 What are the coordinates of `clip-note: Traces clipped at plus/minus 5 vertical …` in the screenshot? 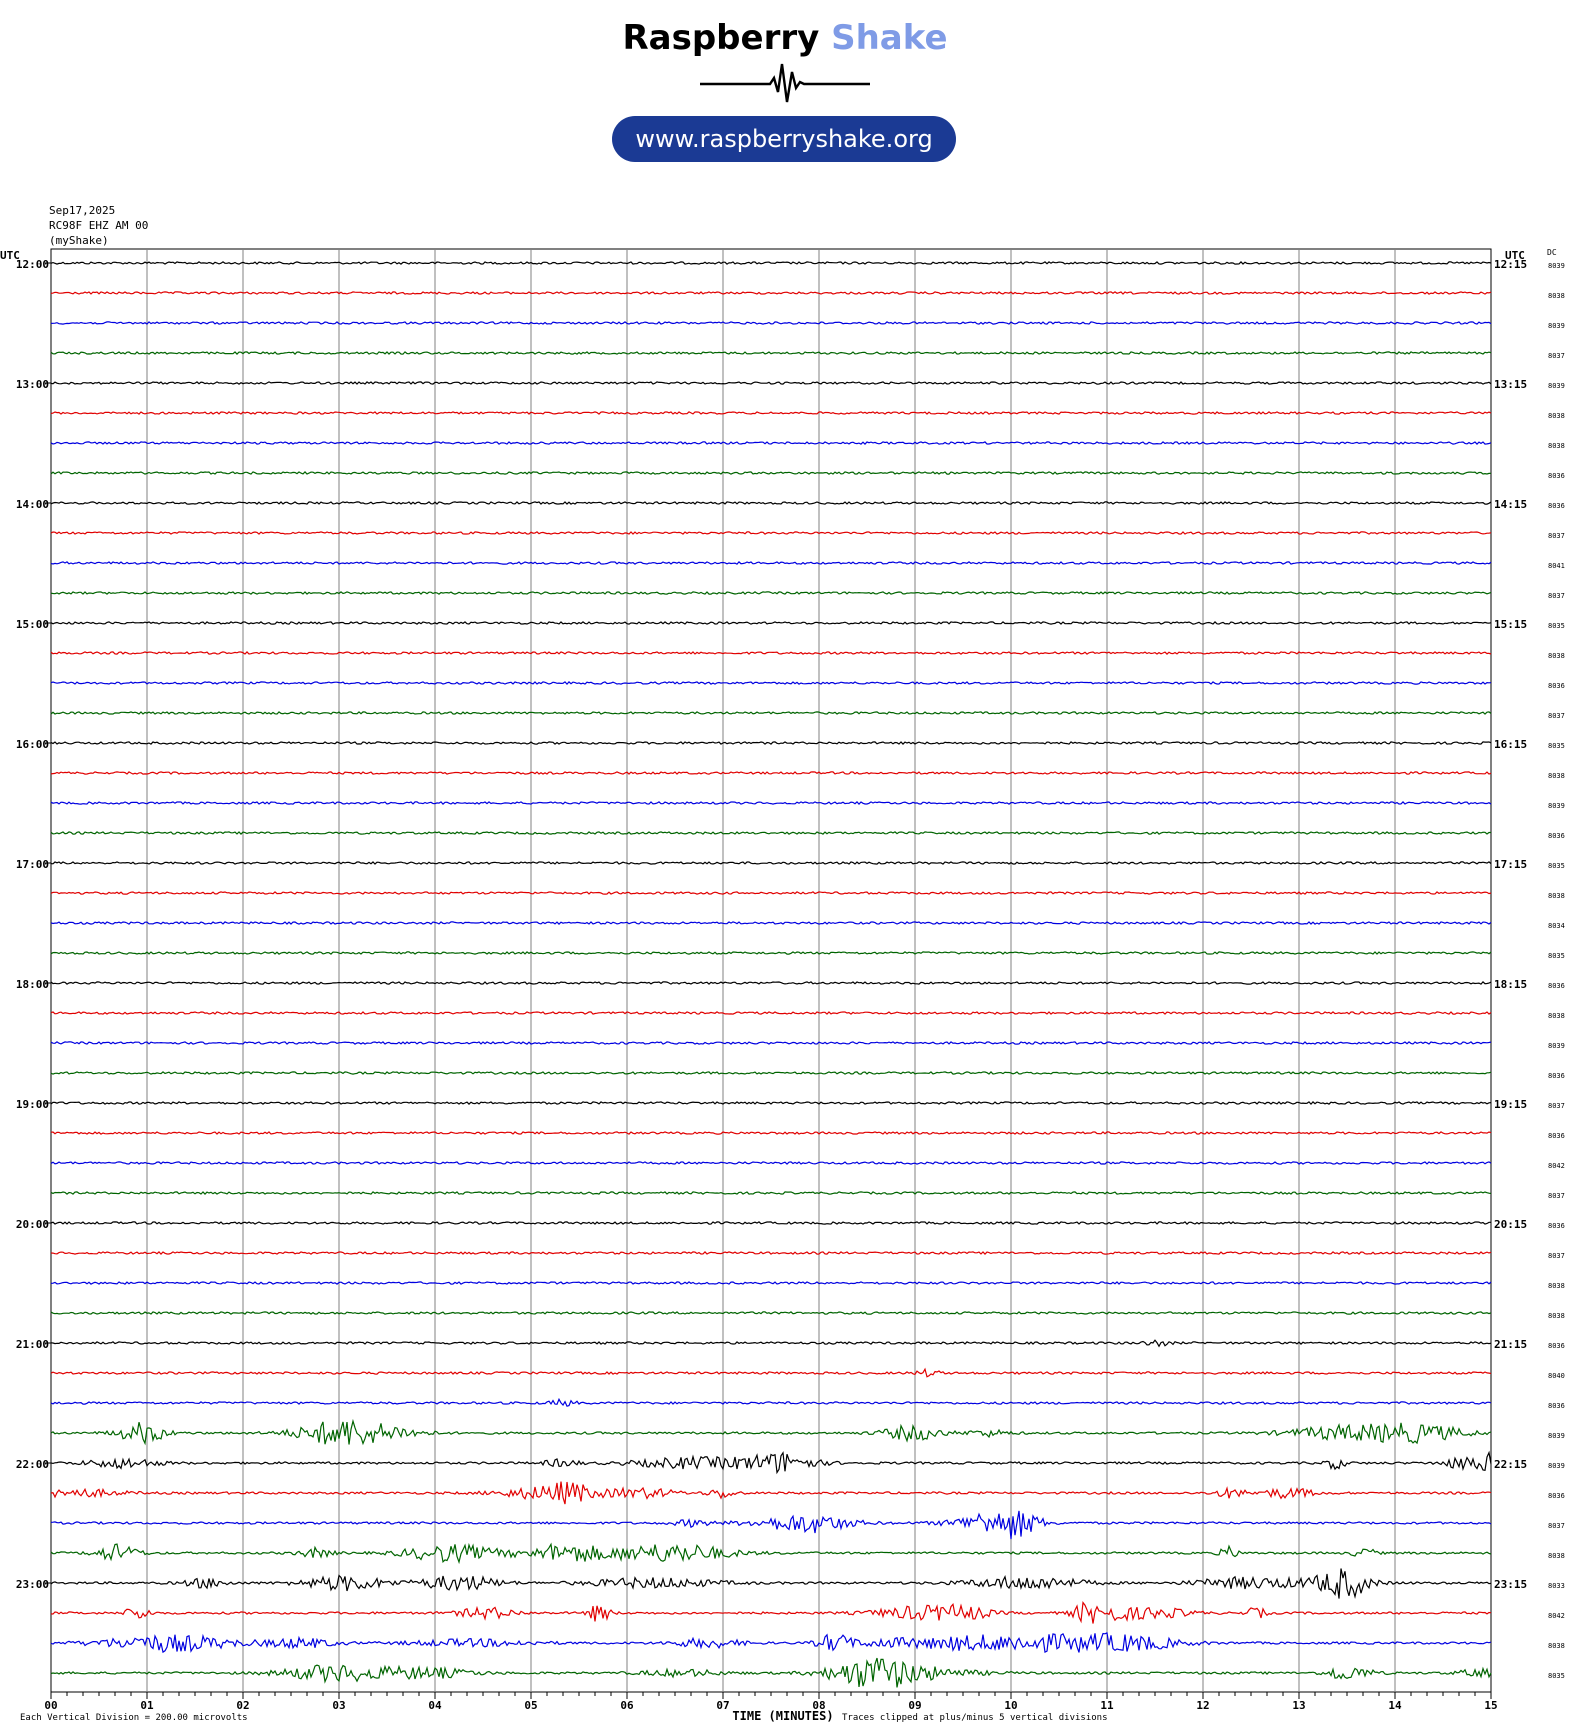 It's located at (975, 1718).